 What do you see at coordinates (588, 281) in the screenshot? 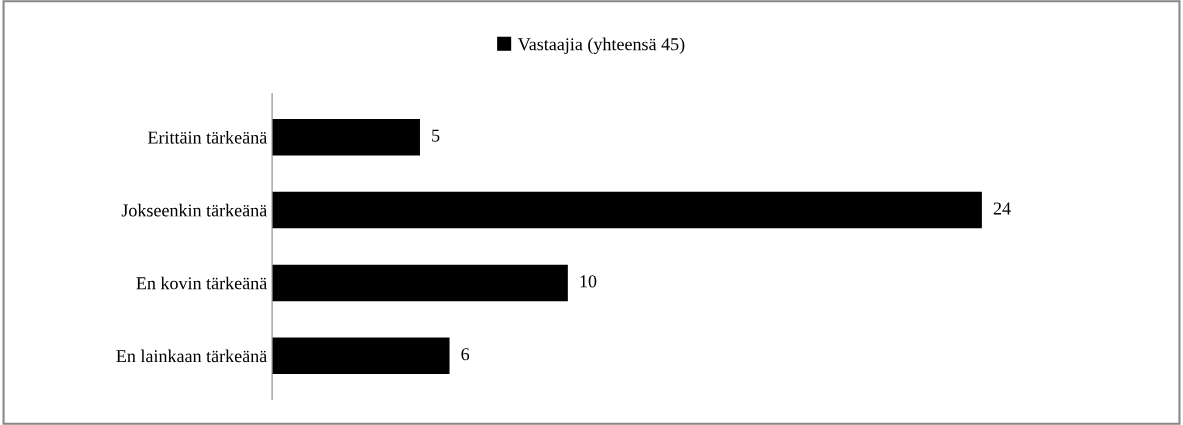
I see `data-label: 10` at bounding box center [588, 281].